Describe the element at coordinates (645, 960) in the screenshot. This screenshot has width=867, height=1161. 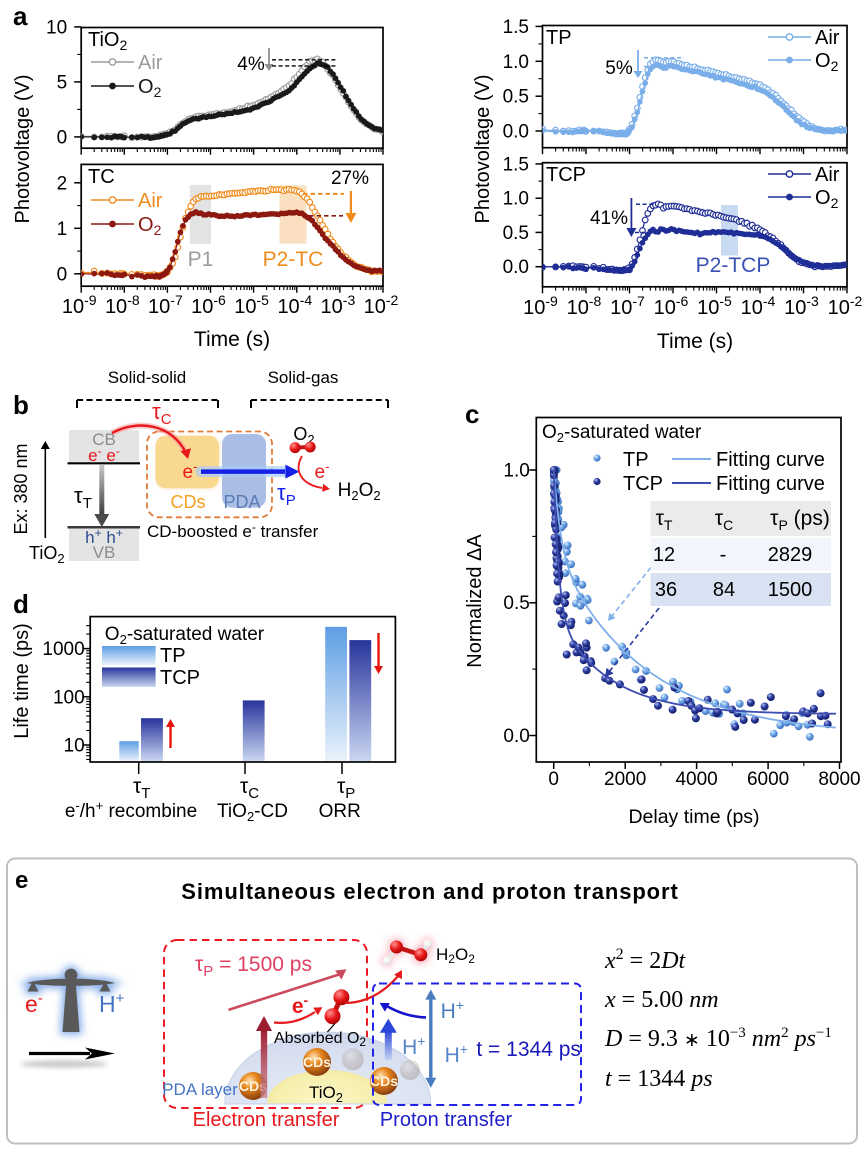
I see `svg-text: x2 = 2Dt` at that location.